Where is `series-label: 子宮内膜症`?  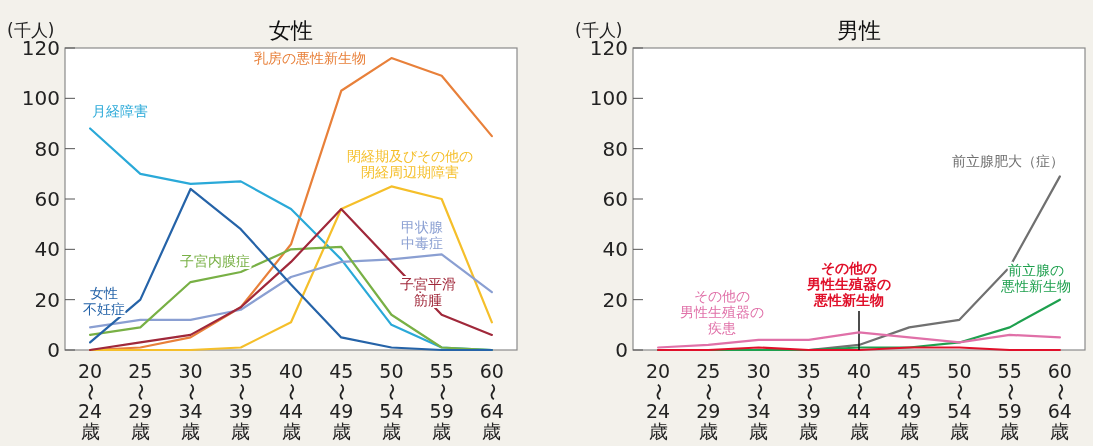 series-label: 子宮内膜症 is located at coordinates (215, 261).